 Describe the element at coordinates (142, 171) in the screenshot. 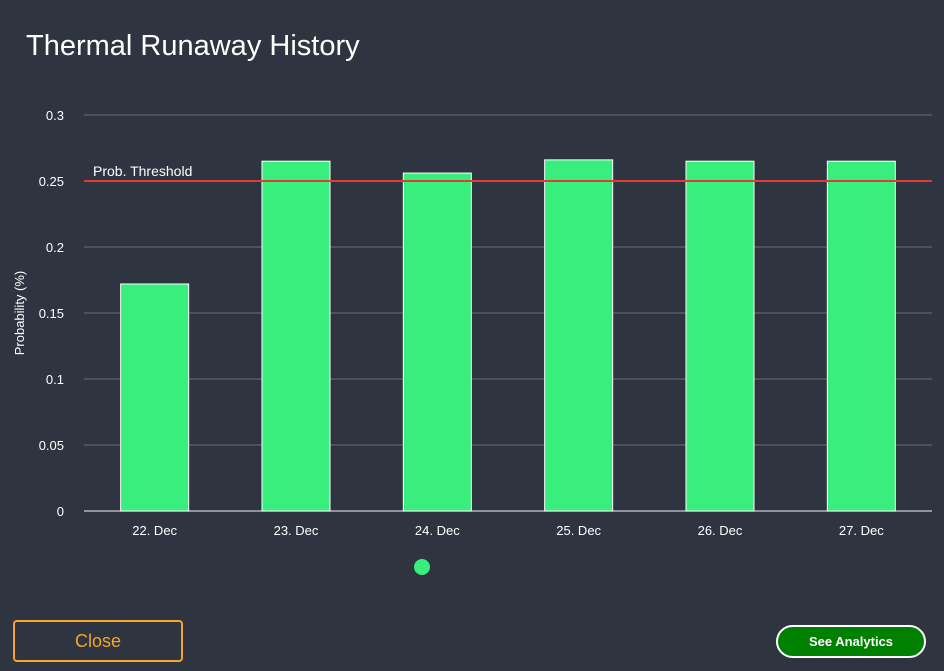

I see `threshold-label: Prob. Threshold` at that location.